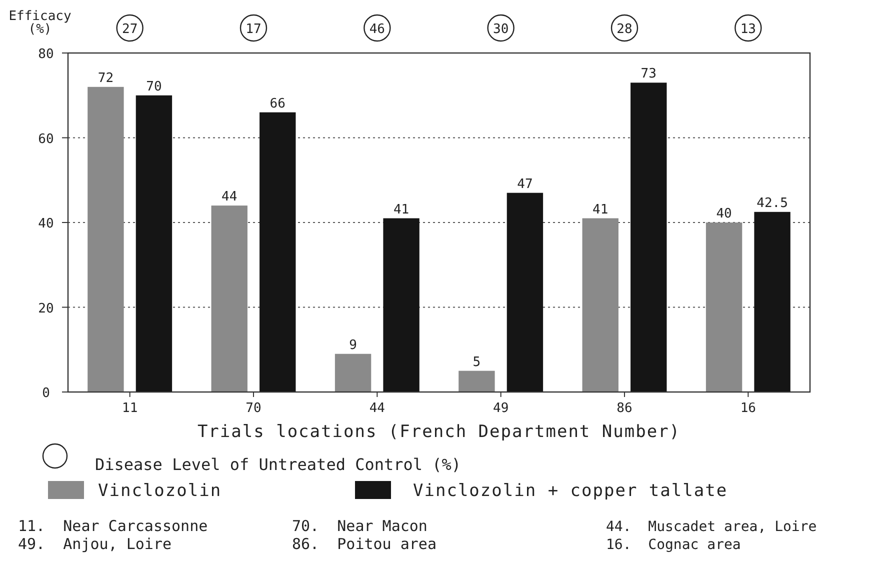 The width and height of the screenshot is (878, 562). I want to click on y-tick-label: 80, so click(46, 54).